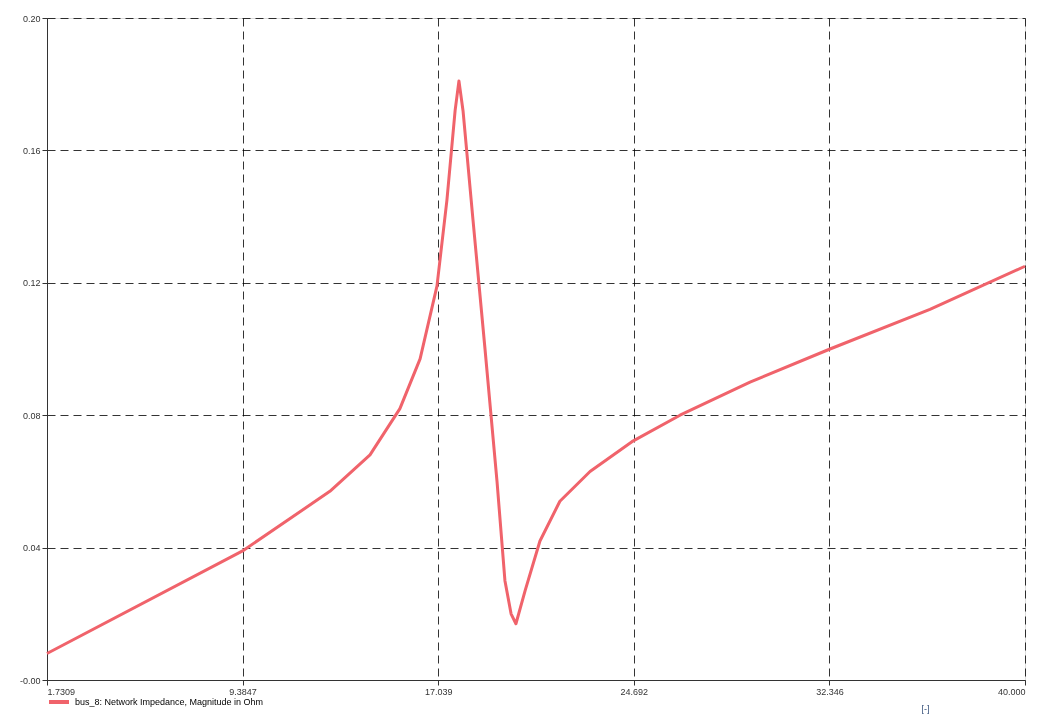 This screenshot has height=715, width=1046. Describe the element at coordinates (31, 415) in the screenshot. I see `y-tick-label: 0.08` at that location.